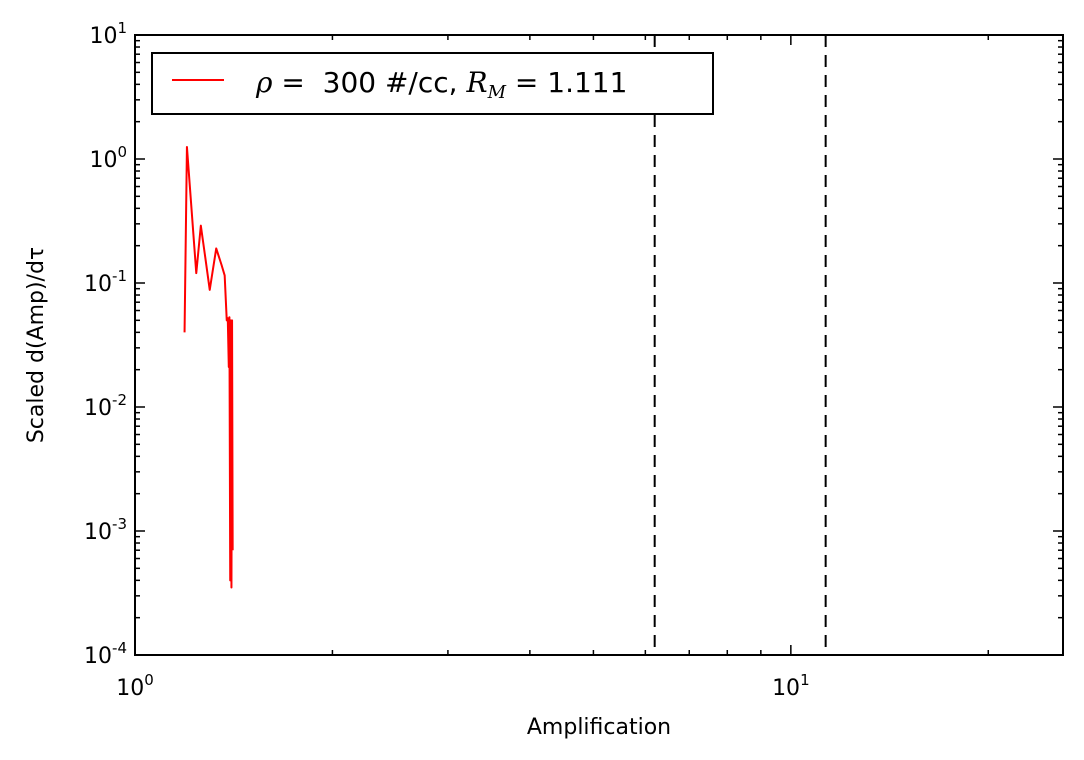  What do you see at coordinates (599, 727) in the screenshot?
I see `x-axis-label: Amplification` at bounding box center [599, 727].